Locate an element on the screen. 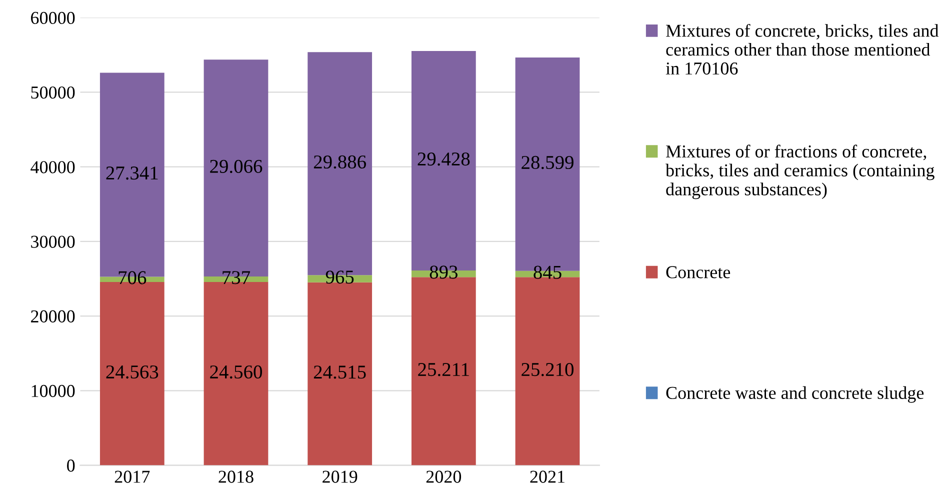  y-tick-label: 10000 is located at coordinates (53, 391).